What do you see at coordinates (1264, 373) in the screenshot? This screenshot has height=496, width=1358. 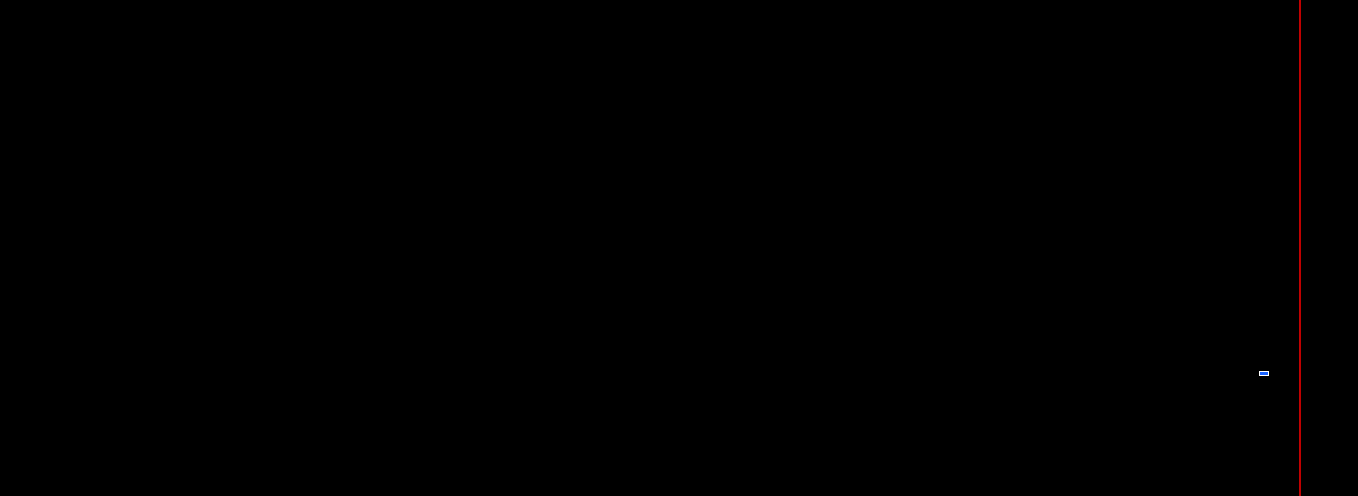 I see `current-price-tag` at bounding box center [1264, 373].